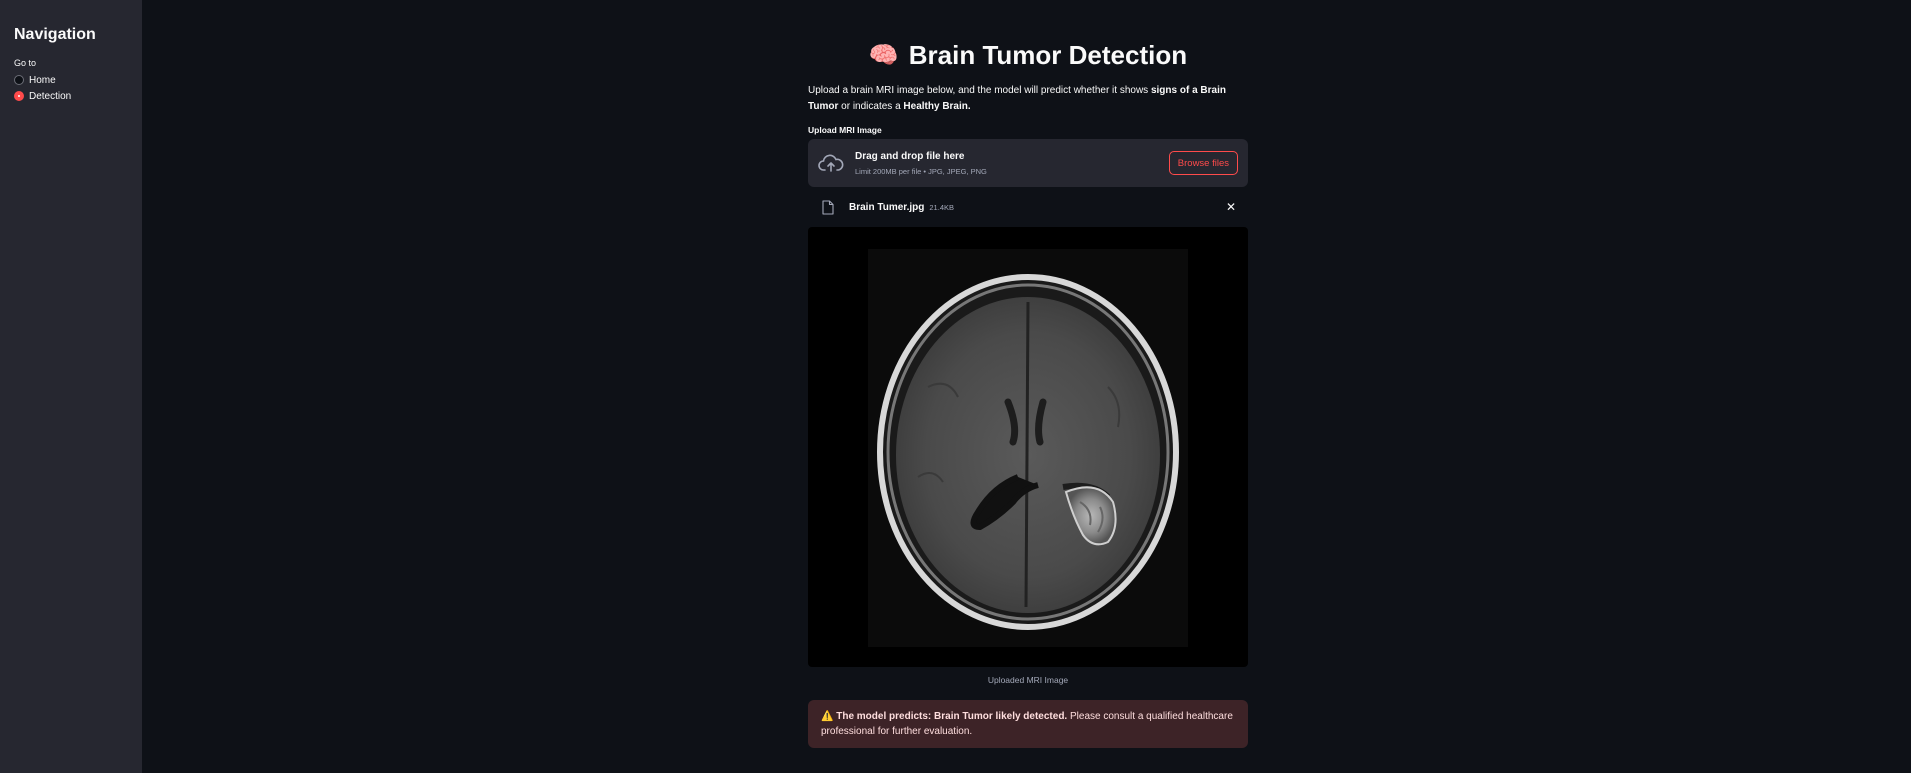 The width and height of the screenshot is (1911, 773). I want to click on file-name: Brain Tumer.jpg, so click(887, 207).